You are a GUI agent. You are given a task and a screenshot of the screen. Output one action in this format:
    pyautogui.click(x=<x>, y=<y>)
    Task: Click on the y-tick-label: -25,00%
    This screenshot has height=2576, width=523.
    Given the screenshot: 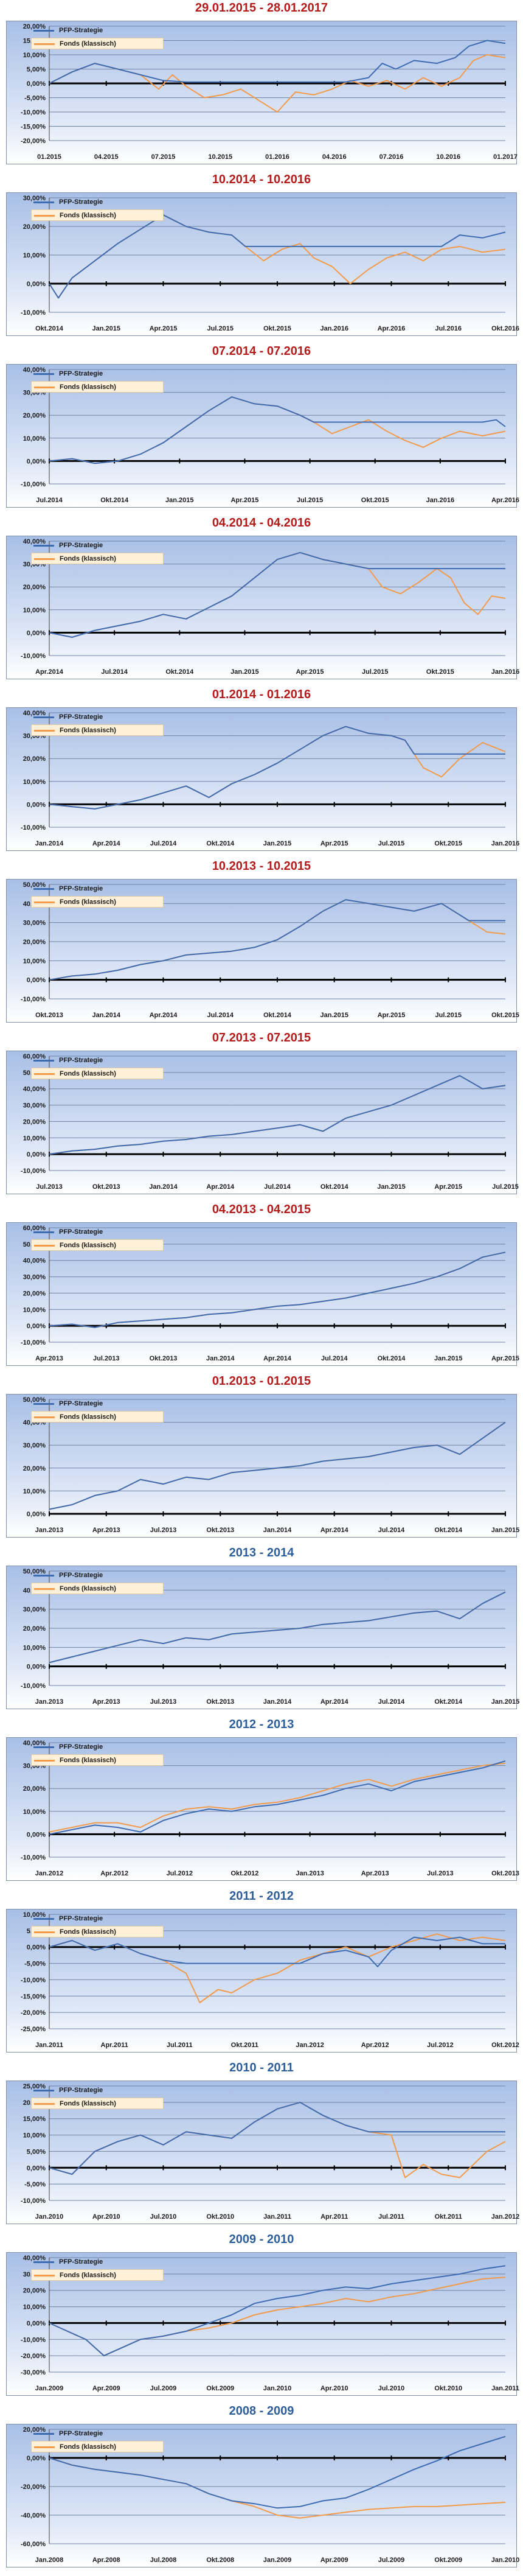 What is the action you would take?
    pyautogui.click(x=34, y=2029)
    